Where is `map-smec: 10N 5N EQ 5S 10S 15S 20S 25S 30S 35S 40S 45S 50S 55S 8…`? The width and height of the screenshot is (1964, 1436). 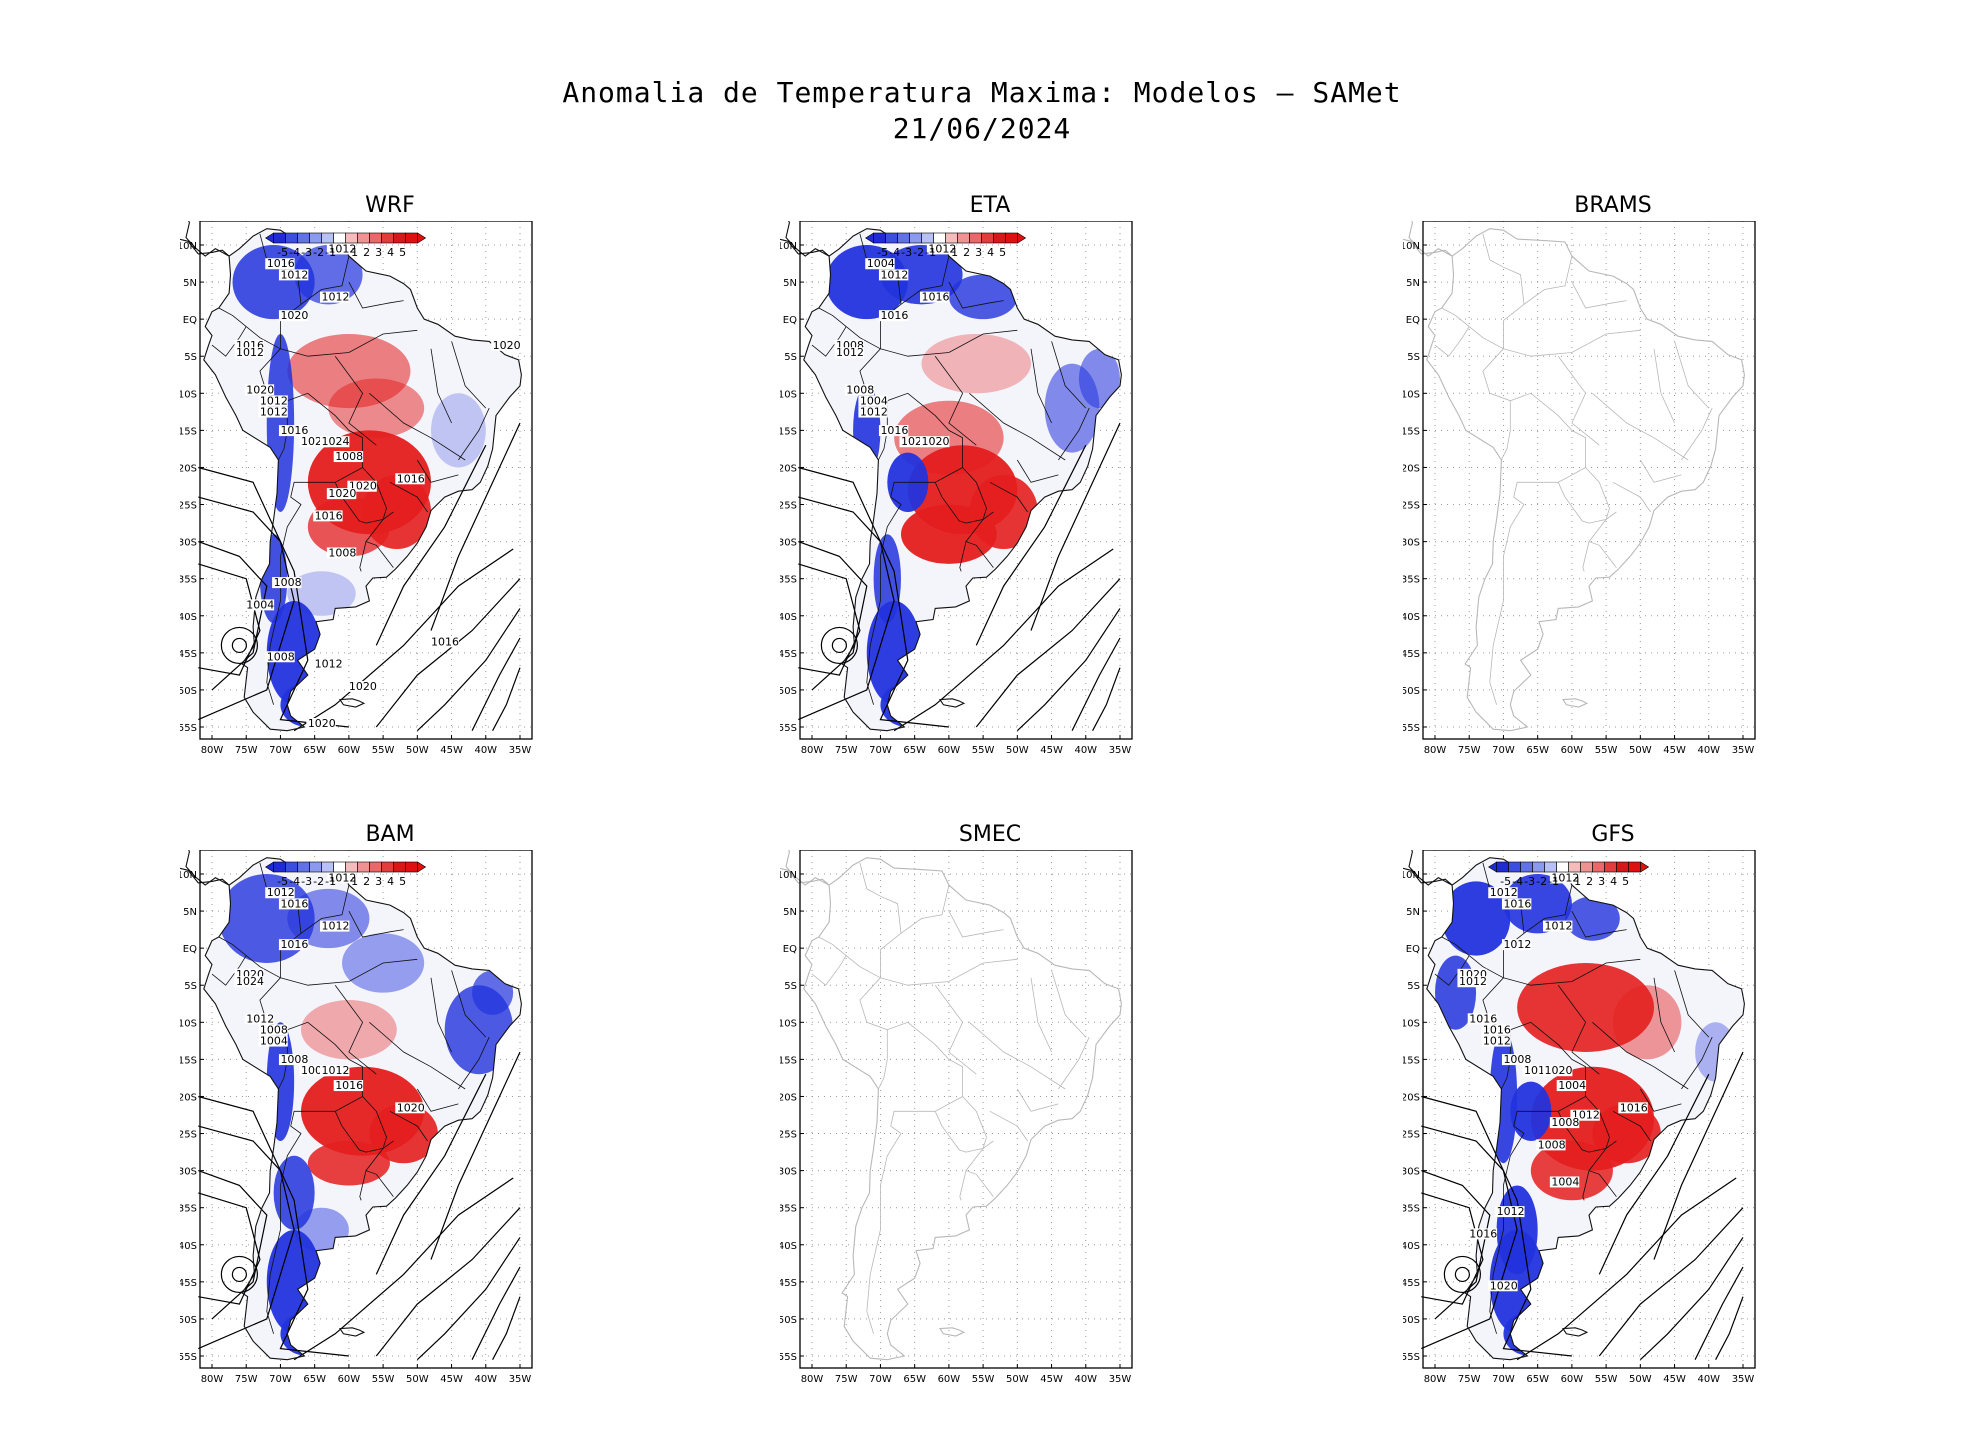 map-smec: 10N 5N EQ 5S 10S 15S 20S 25S 30S 35S 40S 45S 50S 55S 8… is located at coordinates (956, 1117).